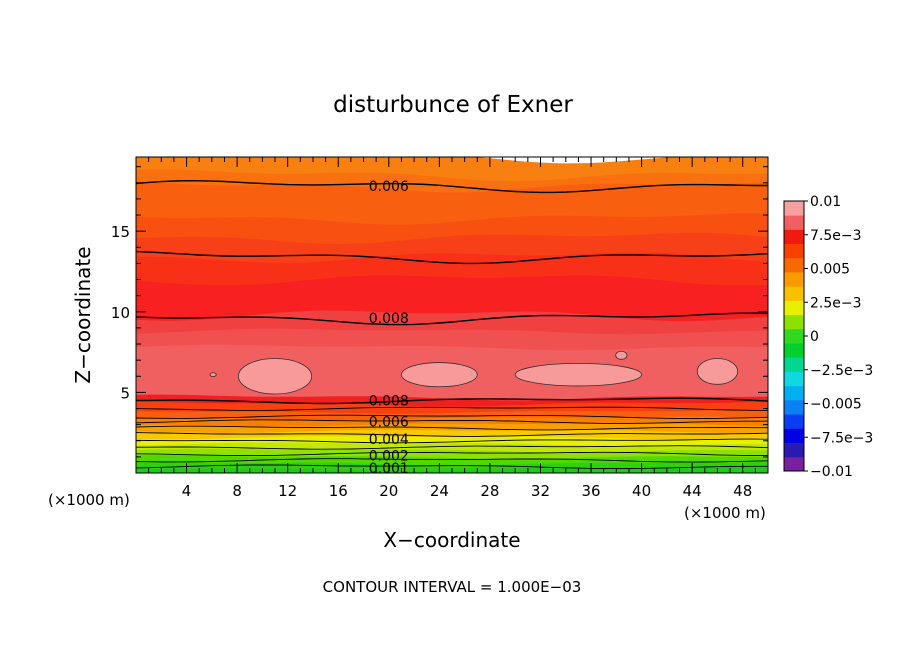 This screenshot has height=654, width=904. What do you see at coordinates (825, 202) in the screenshot?
I see `colorbar-label: 0.01` at bounding box center [825, 202].